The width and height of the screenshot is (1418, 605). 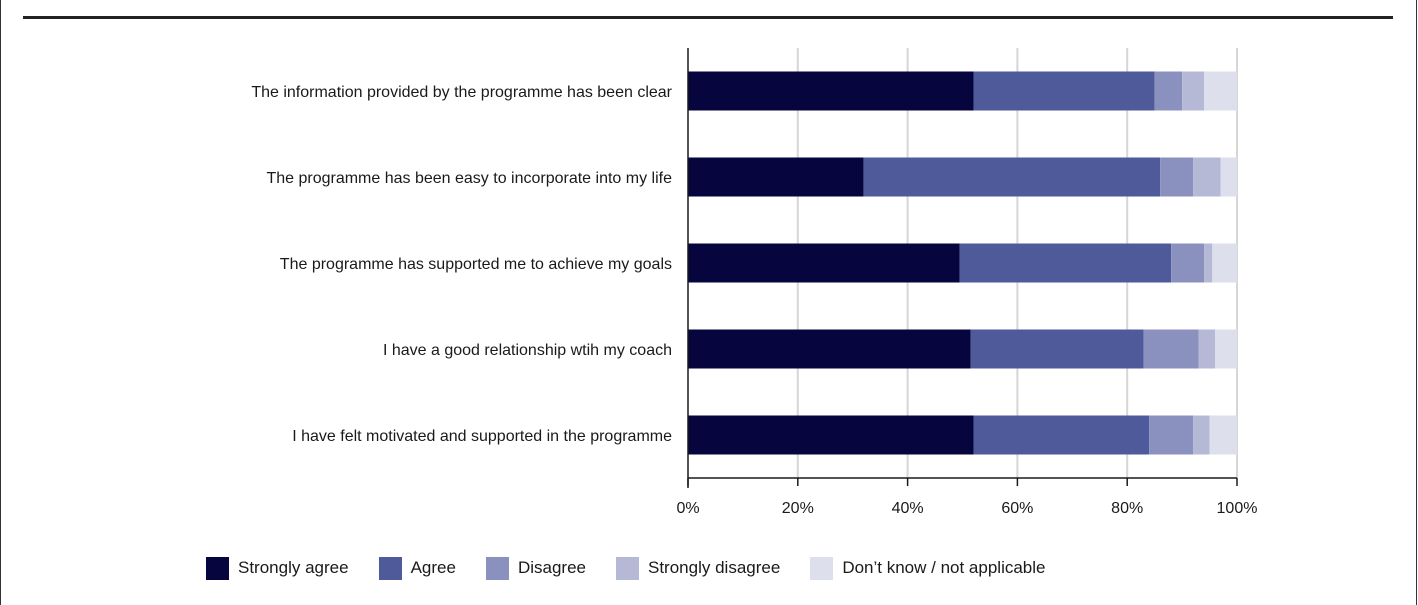 I want to click on x-tick-labels: 0% 20% 40% 60% 80% 100%, so click(x=966, y=508).